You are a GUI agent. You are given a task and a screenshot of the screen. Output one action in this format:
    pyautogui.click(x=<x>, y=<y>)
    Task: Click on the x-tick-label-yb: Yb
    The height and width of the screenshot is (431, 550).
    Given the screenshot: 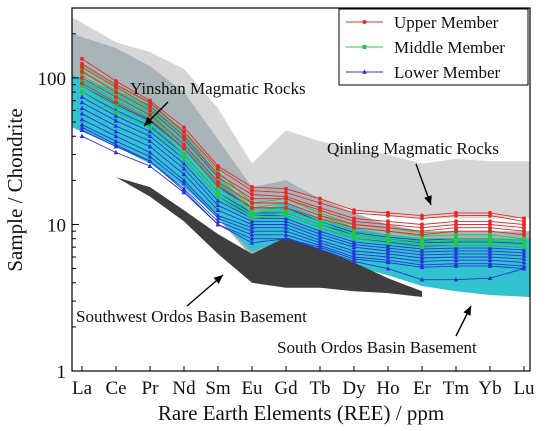 What is the action you would take?
    pyautogui.click(x=489, y=388)
    